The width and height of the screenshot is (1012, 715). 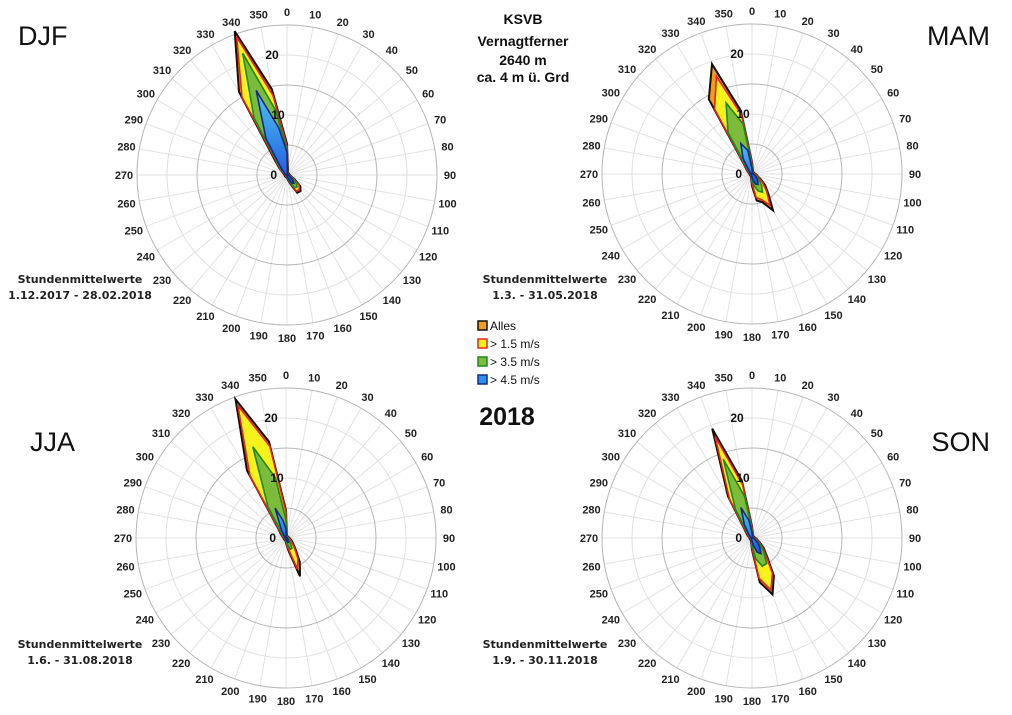 I want to click on direction-label: 110, so click(x=905, y=595).